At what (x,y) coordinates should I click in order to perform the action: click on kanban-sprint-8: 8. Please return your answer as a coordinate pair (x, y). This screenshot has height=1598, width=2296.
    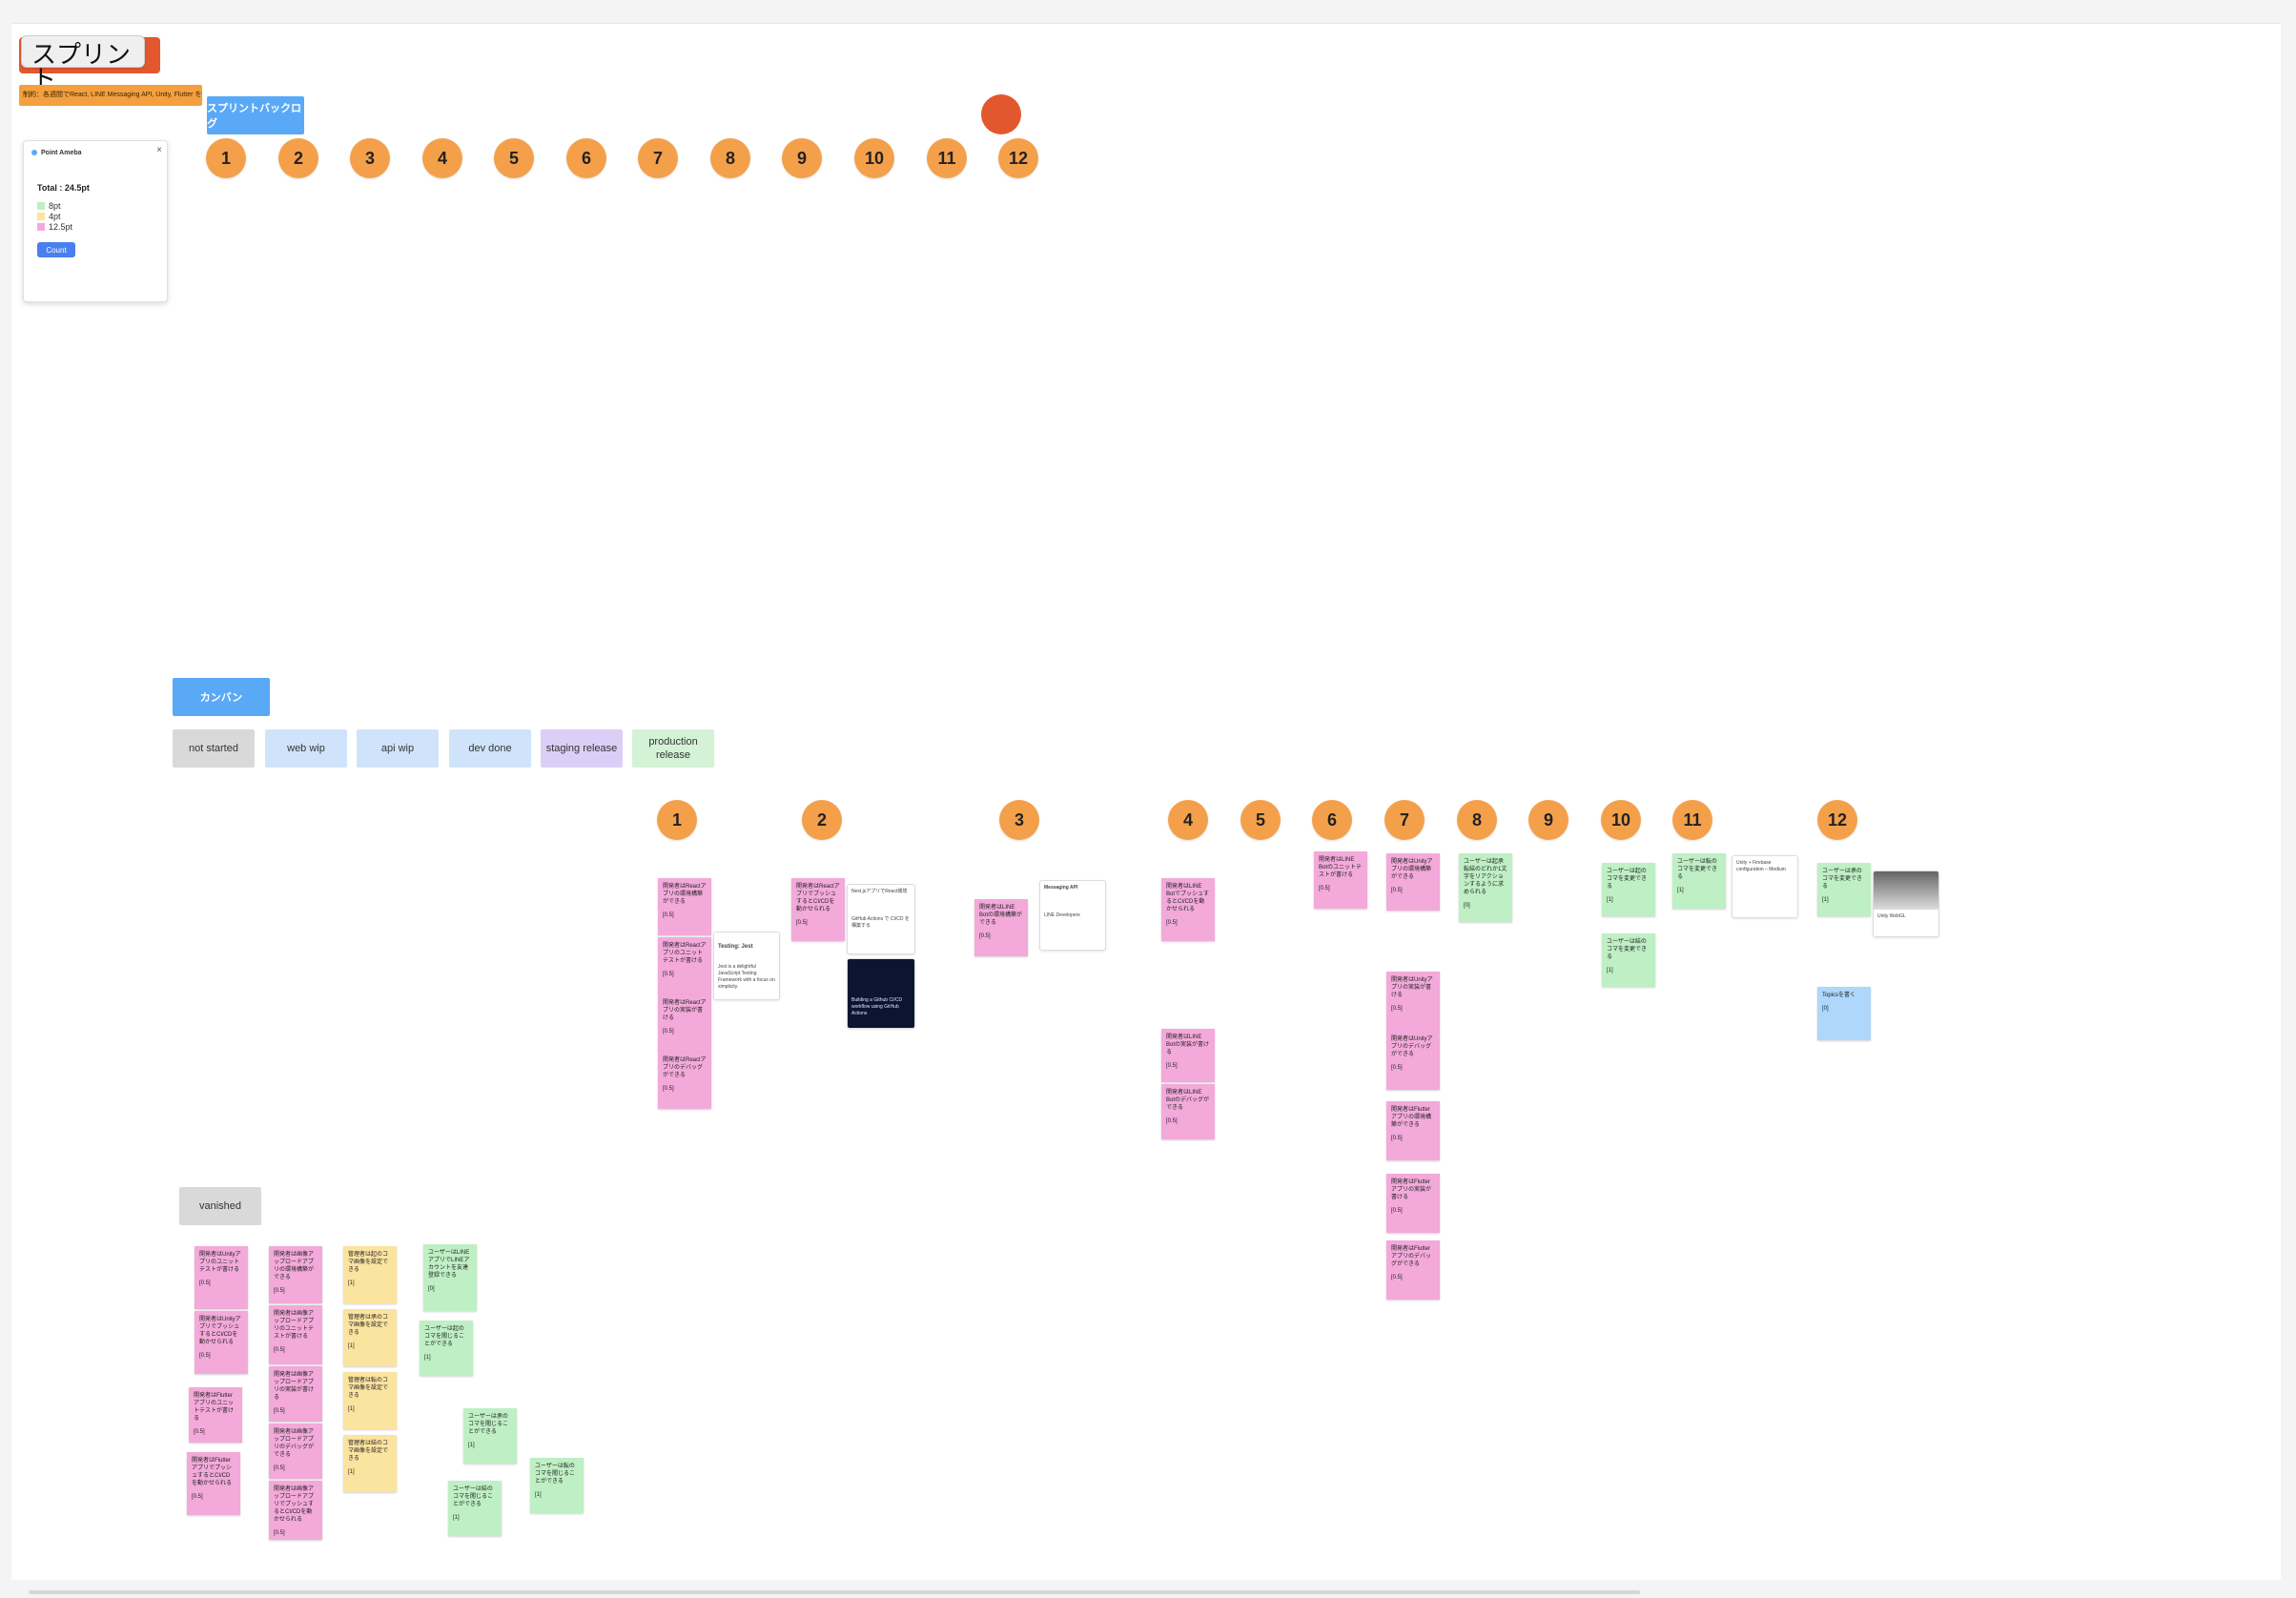
    Looking at the image, I should click on (1477, 820).